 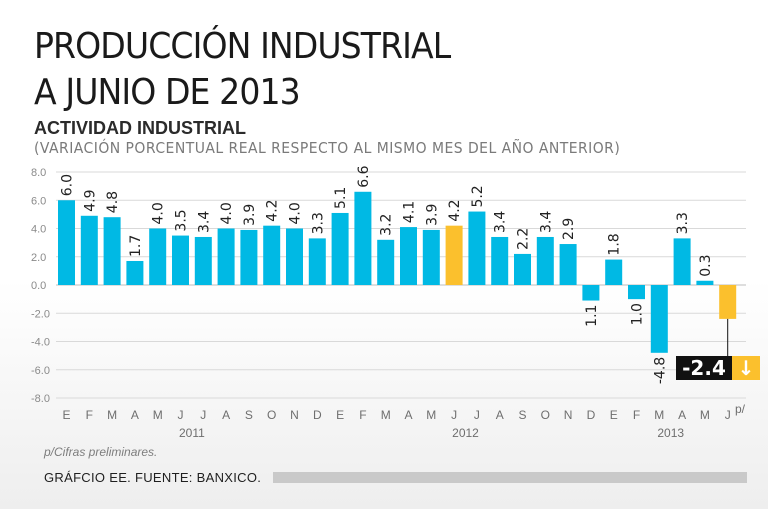 What do you see at coordinates (192, 433) in the screenshot?
I see `year-label: 2011` at bounding box center [192, 433].